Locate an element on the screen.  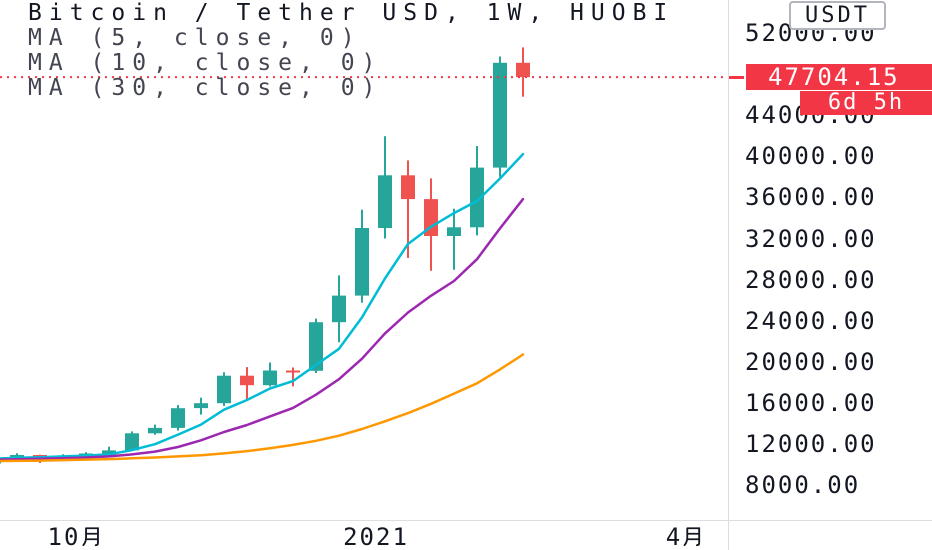
symbol-title: Bitcoin / Tether USD, 1W, HUOBI is located at coordinates (351, 13).